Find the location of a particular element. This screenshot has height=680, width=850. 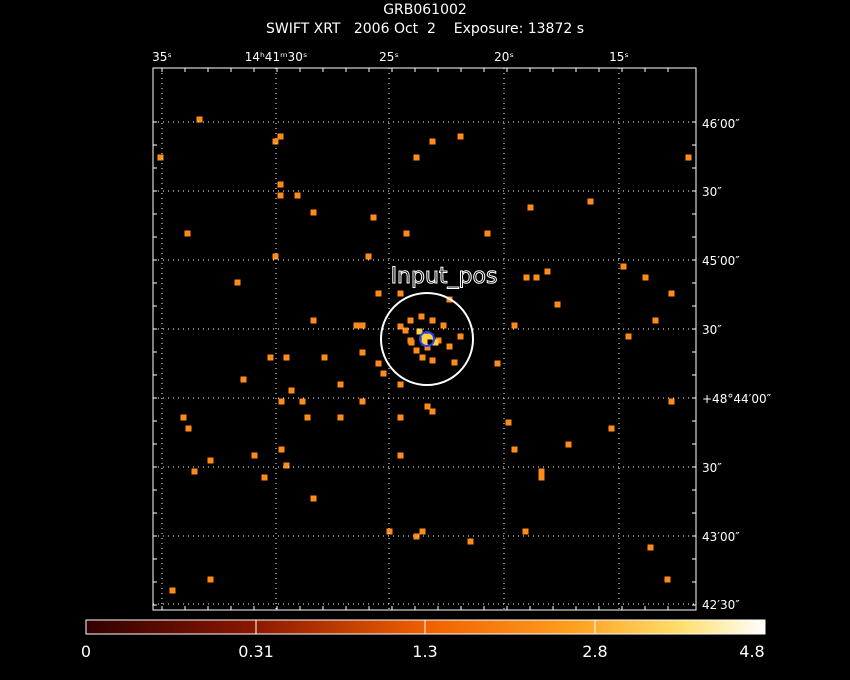

colorbar-label: 1.3 is located at coordinates (424, 651).